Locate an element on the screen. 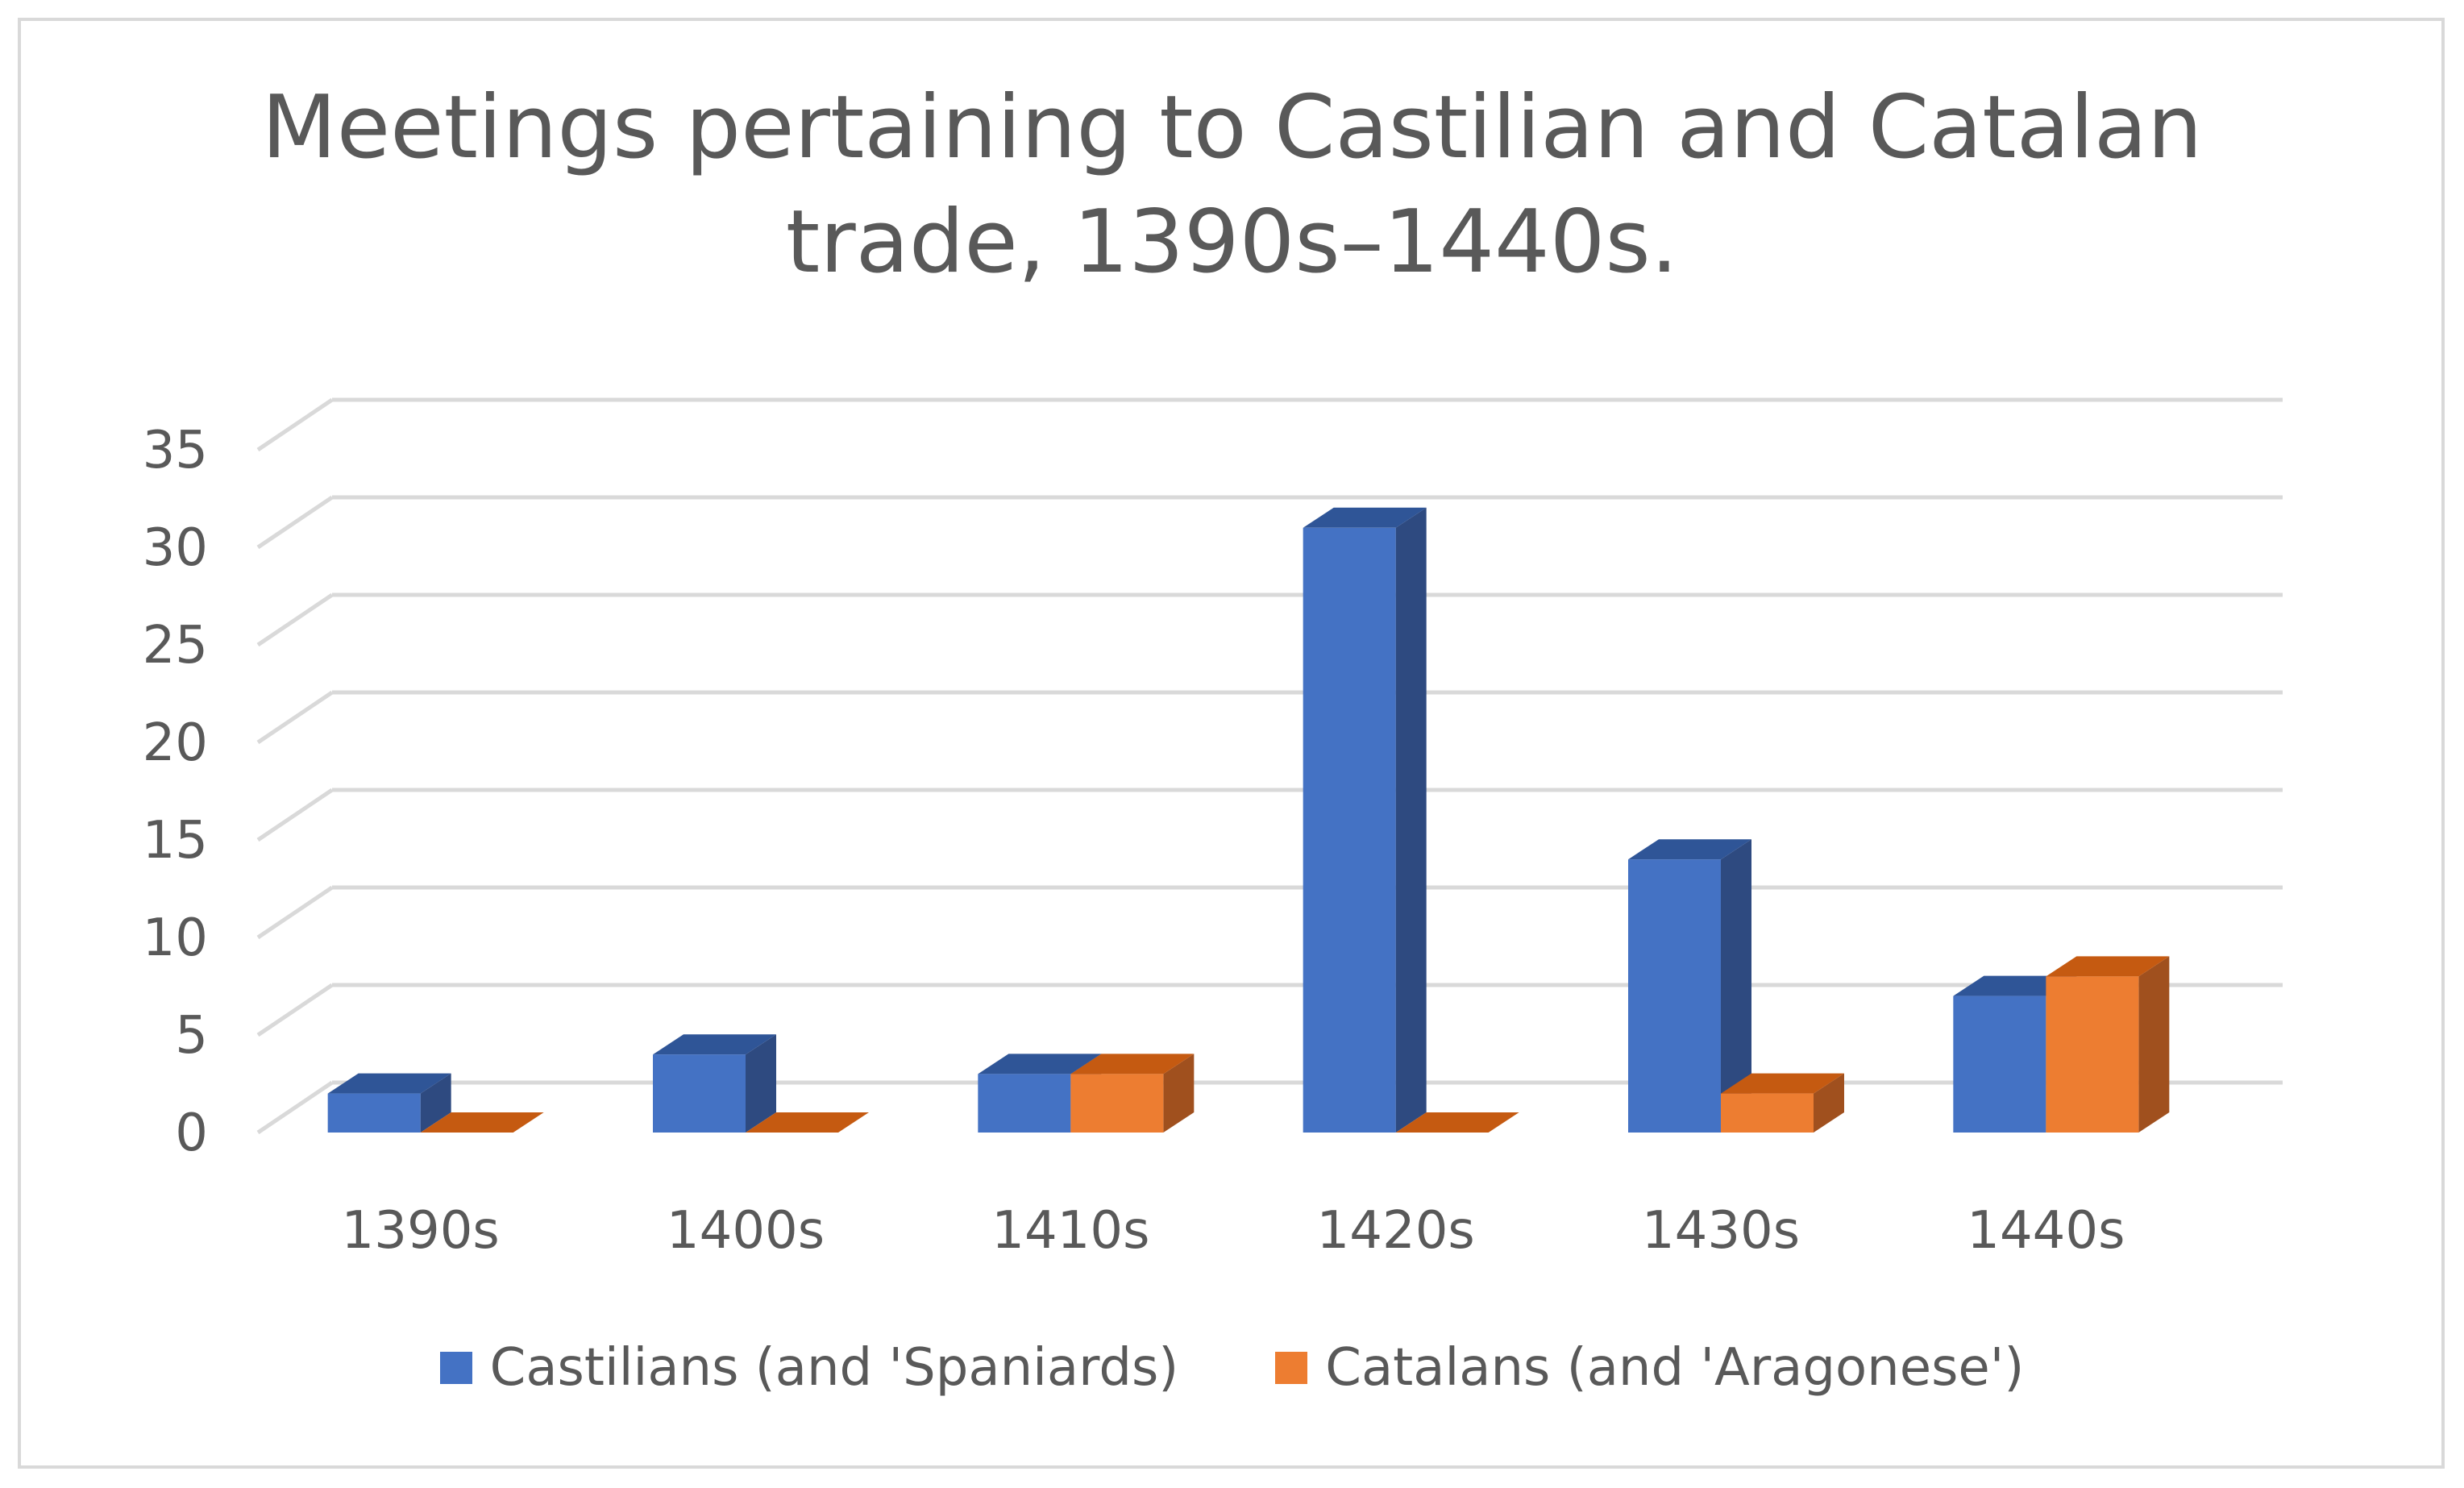 Image resolution: width=2464 pixels, height=1488 pixels. x-tick-label-1440s: 1440s is located at coordinates (2046, 1231).